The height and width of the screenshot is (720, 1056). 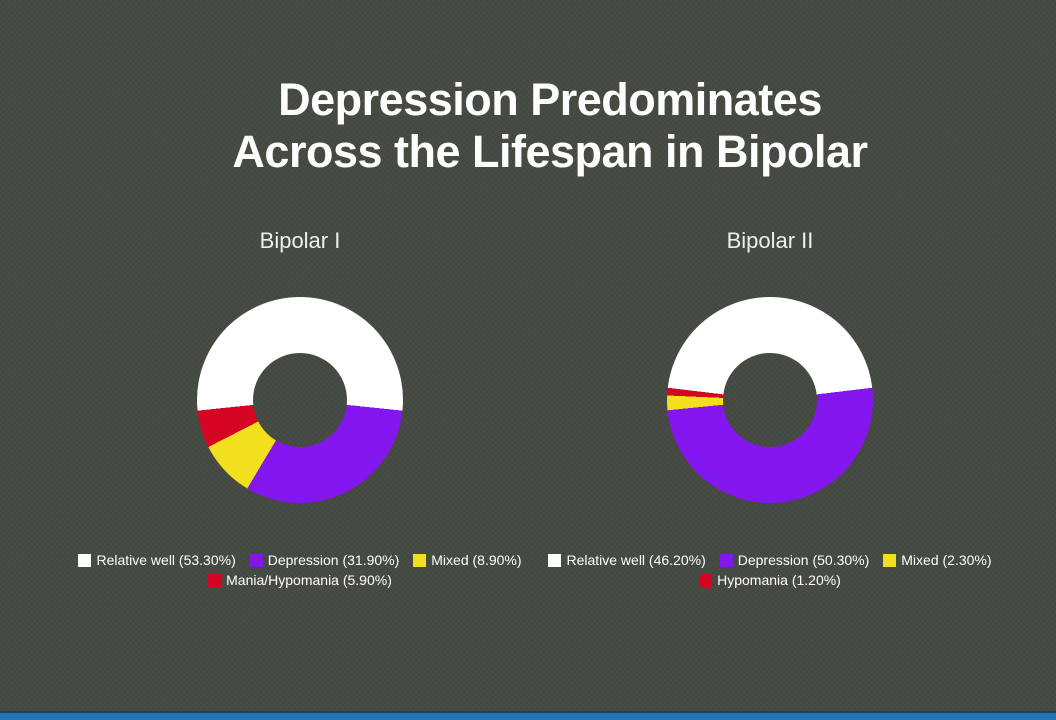 I want to click on slide-title-line1: Depression Predominates, so click(x=550, y=99).